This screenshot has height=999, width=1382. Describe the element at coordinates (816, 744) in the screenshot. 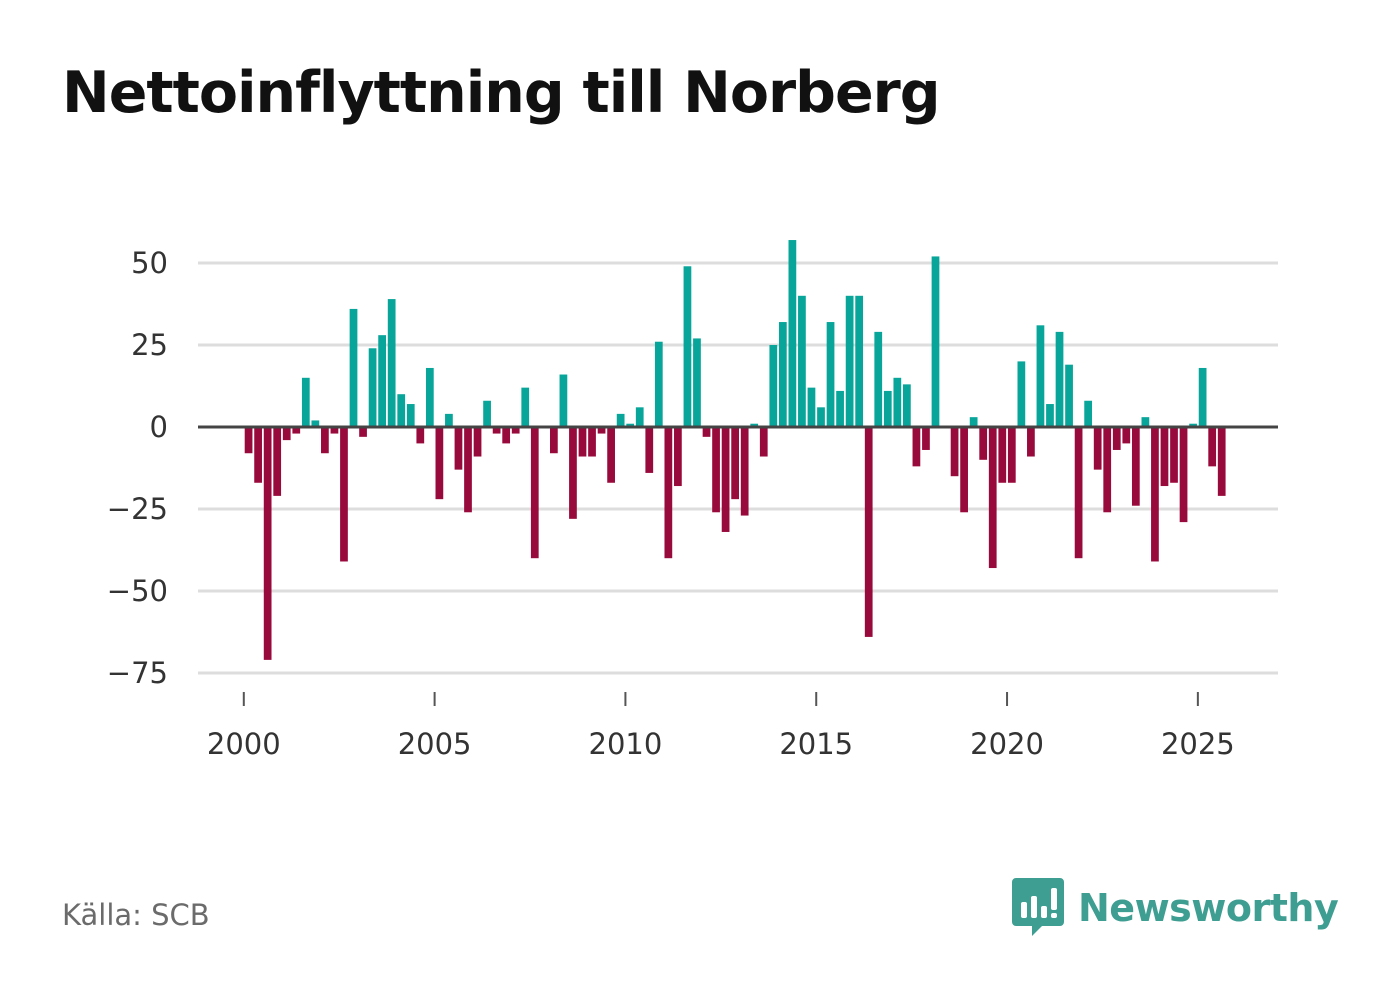

I see `x-tick-label: 2015` at that location.